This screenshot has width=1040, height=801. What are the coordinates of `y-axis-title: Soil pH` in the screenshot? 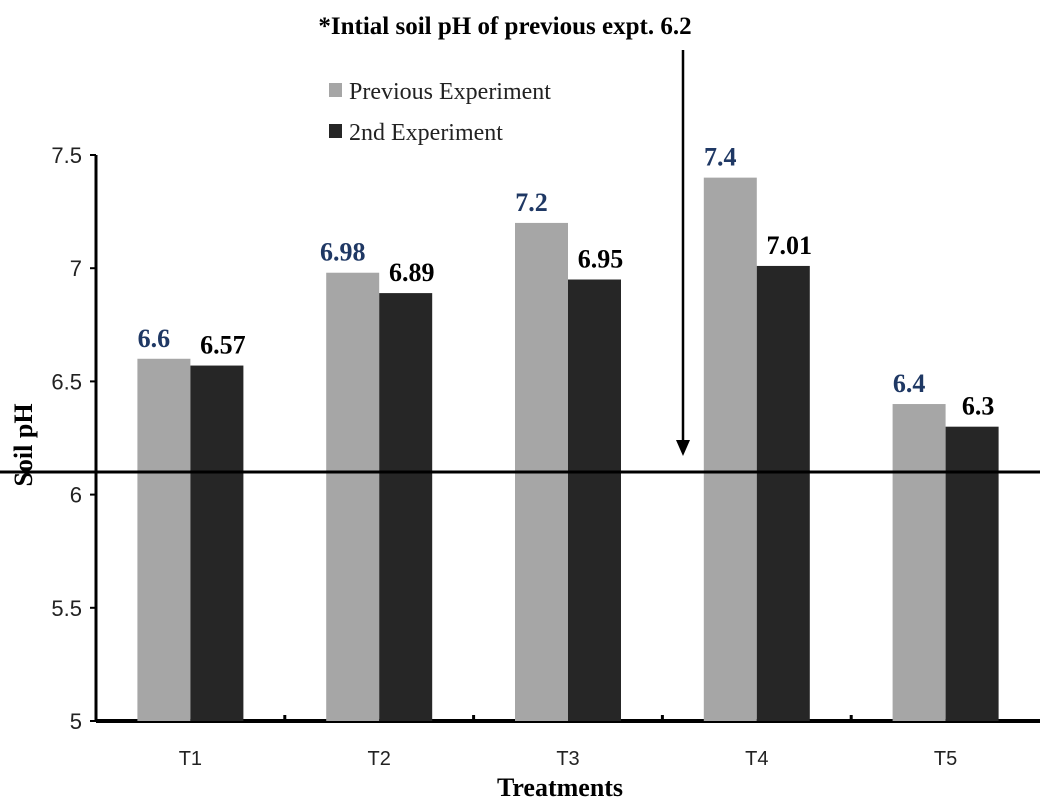 It's located at (23, 444).